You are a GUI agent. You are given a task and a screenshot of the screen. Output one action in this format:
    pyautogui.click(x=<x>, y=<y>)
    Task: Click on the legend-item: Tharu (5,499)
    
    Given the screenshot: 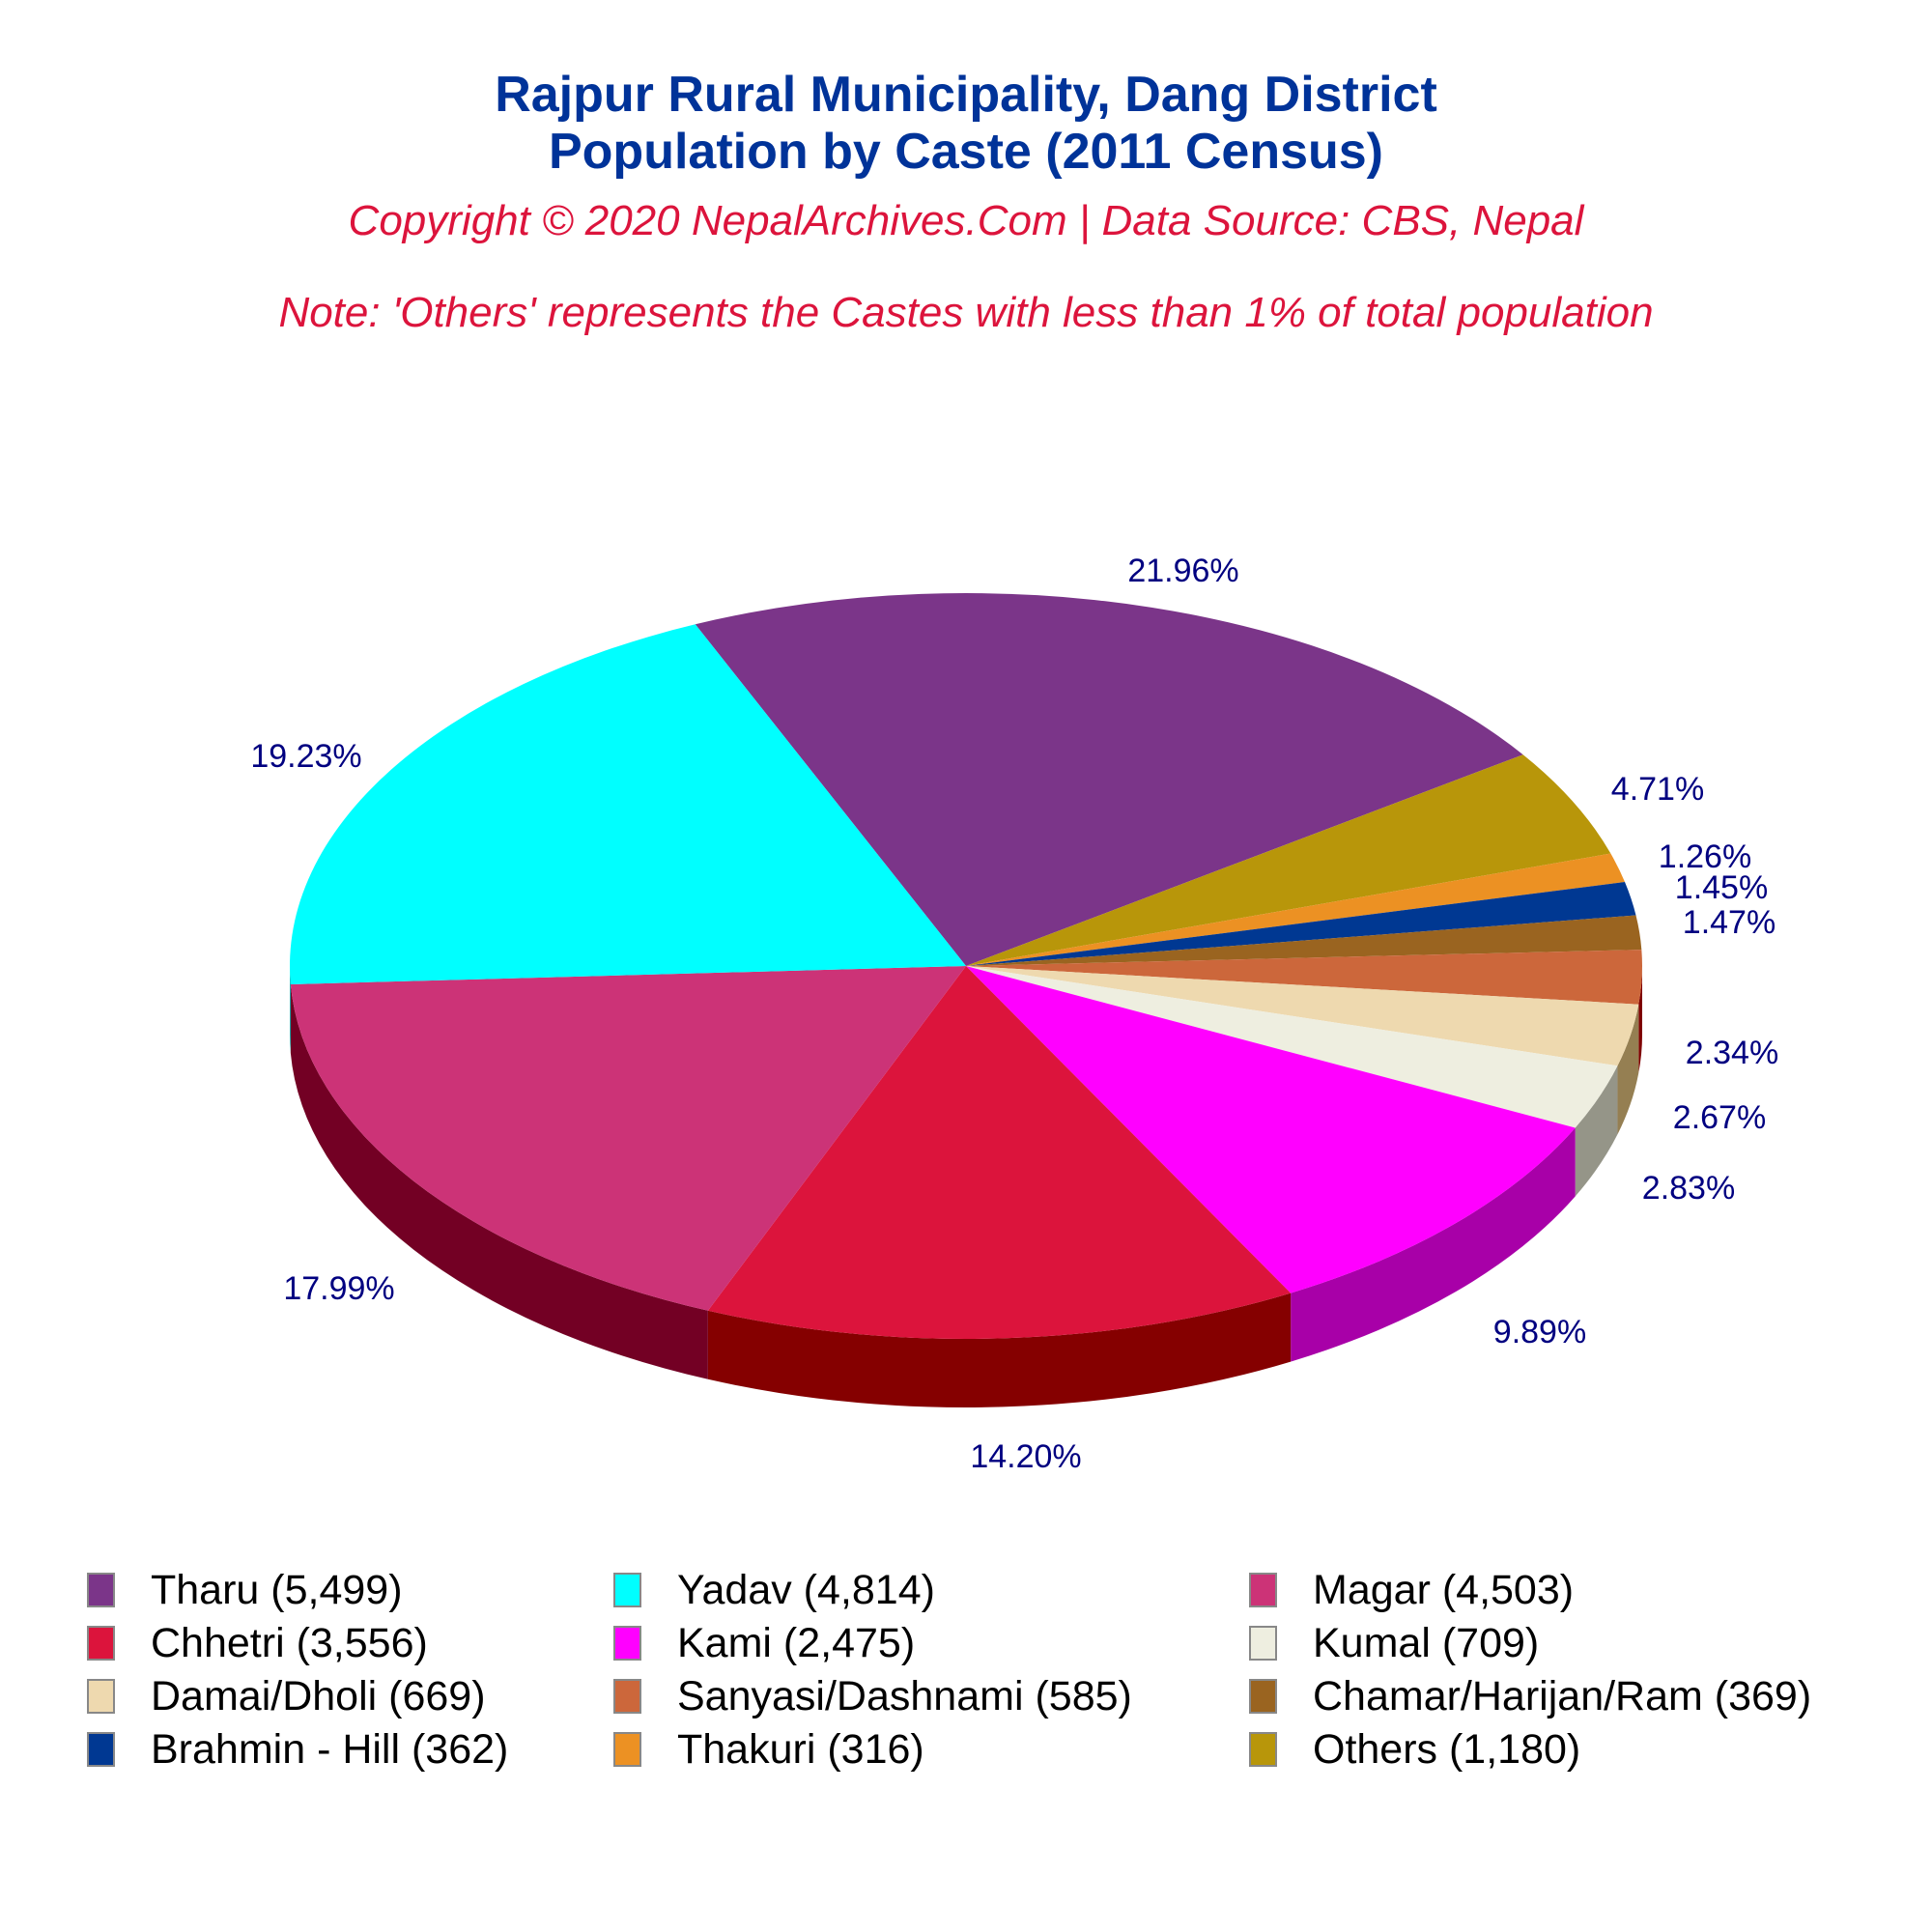 What is the action you would take?
    pyautogui.click(x=245, y=1590)
    